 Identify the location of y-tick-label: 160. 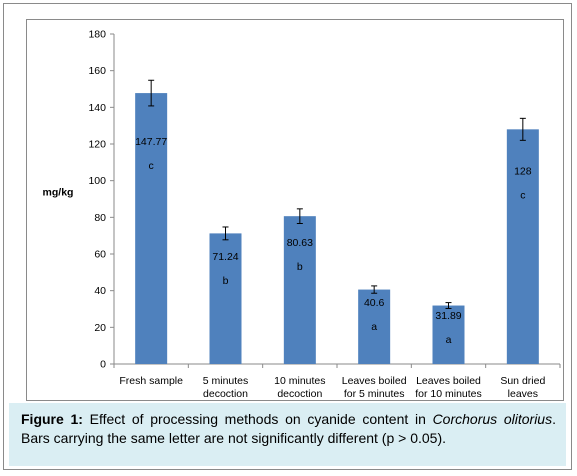
(97, 71).